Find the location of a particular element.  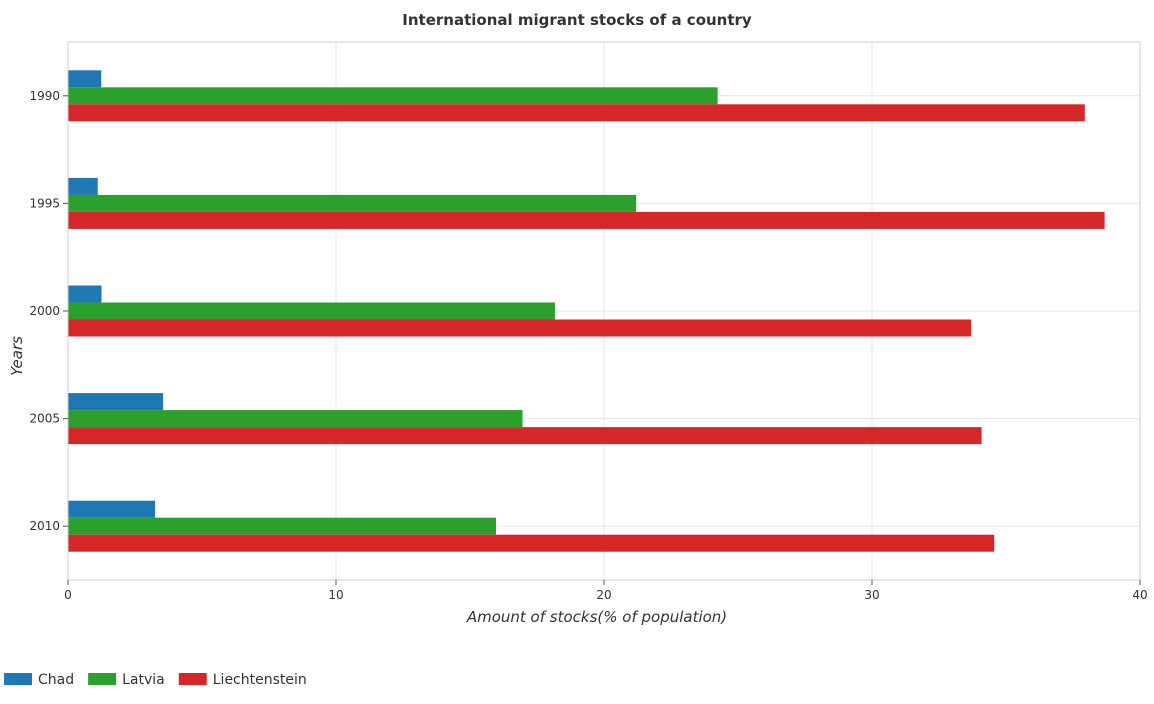

legend: Chad Latvia Liechtenstein is located at coordinates (155, 680).